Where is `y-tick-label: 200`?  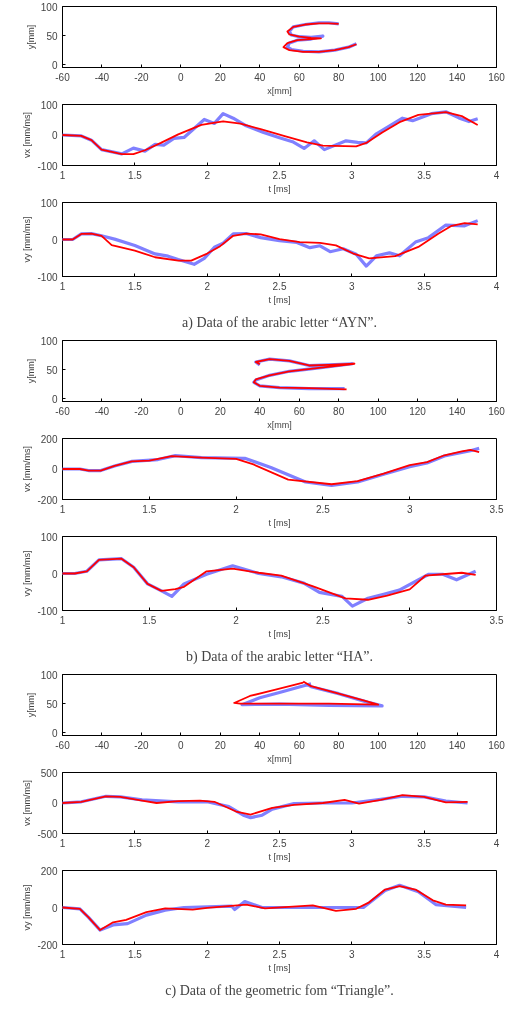
y-tick-label: 200 is located at coordinates (49, 439).